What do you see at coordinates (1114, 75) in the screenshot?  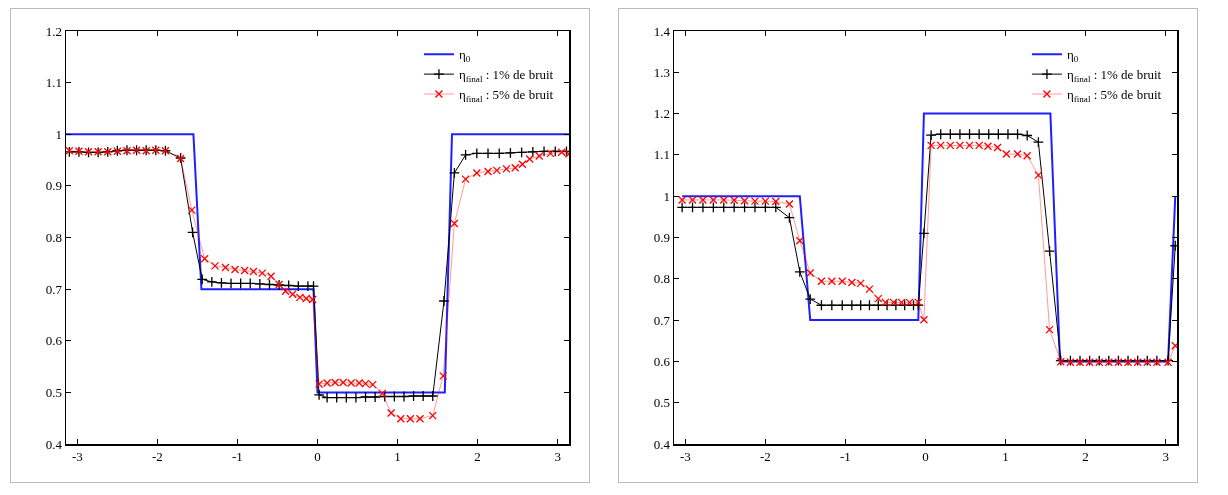 I see `legend-label: η$_{final}$ : 1% de bruit` at bounding box center [1114, 75].